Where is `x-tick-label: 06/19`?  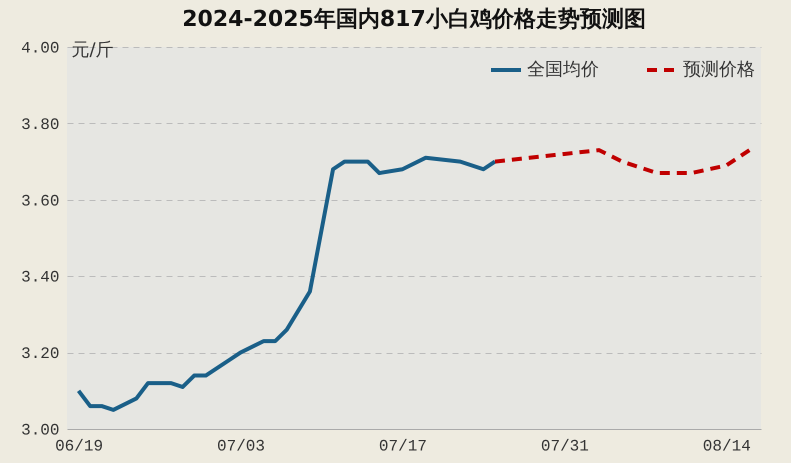 x-tick-label: 06/19 is located at coordinates (79, 447).